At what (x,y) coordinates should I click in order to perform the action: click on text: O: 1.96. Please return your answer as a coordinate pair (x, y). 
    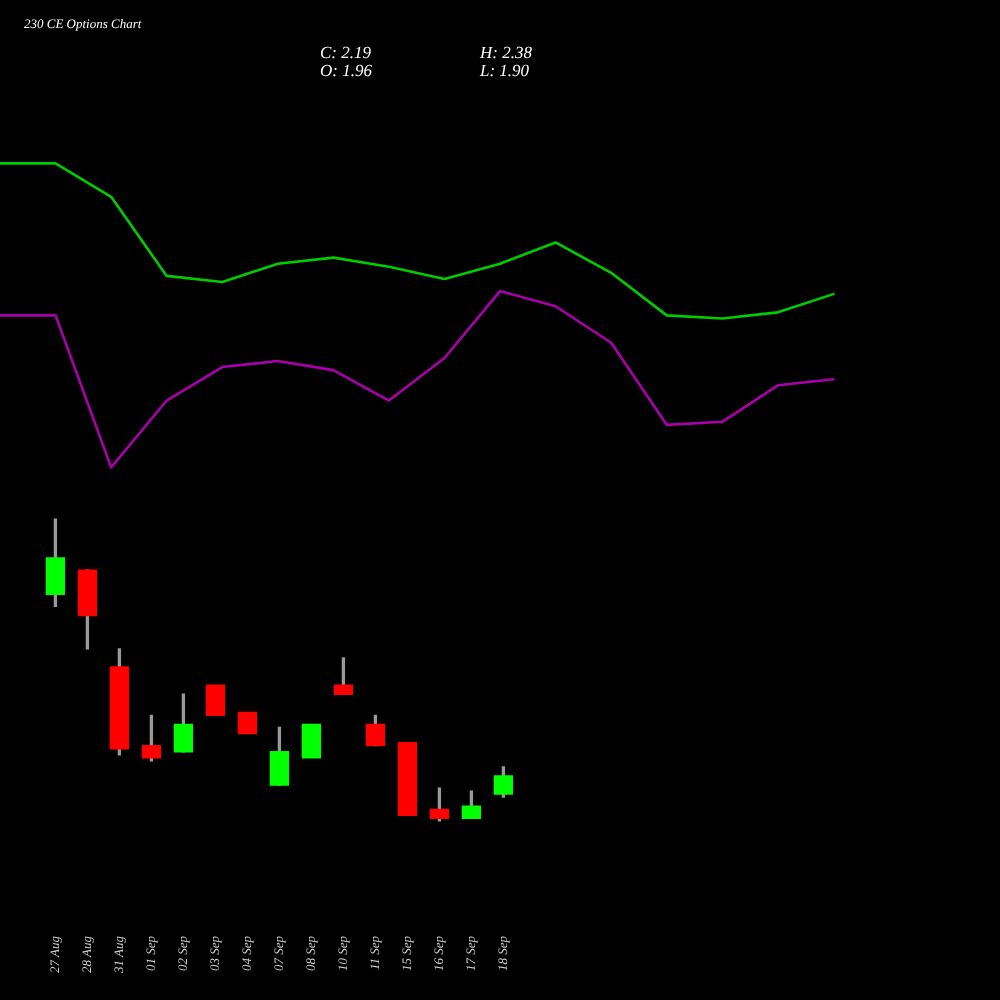
    Looking at the image, I should click on (346, 69).